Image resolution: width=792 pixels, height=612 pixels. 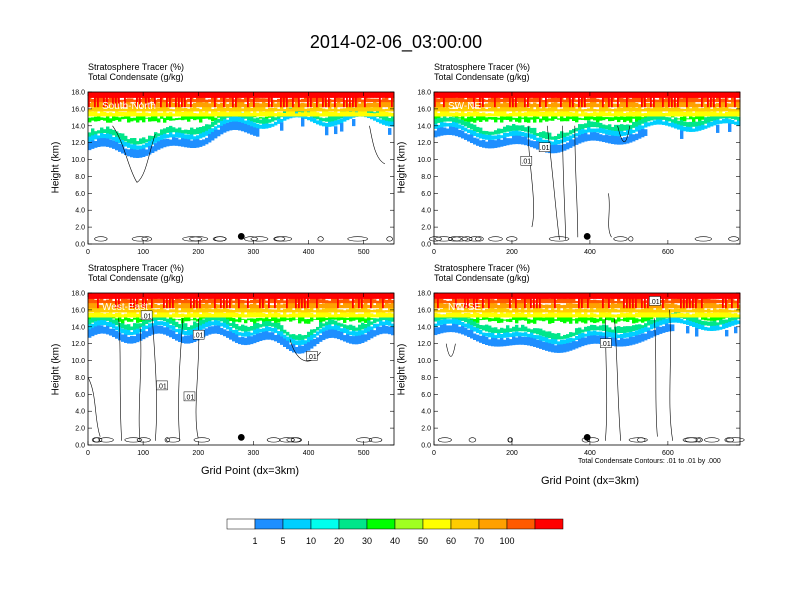 What do you see at coordinates (143, 252) in the screenshot?
I see `x-tick-label: 100` at bounding box center [143, 252].